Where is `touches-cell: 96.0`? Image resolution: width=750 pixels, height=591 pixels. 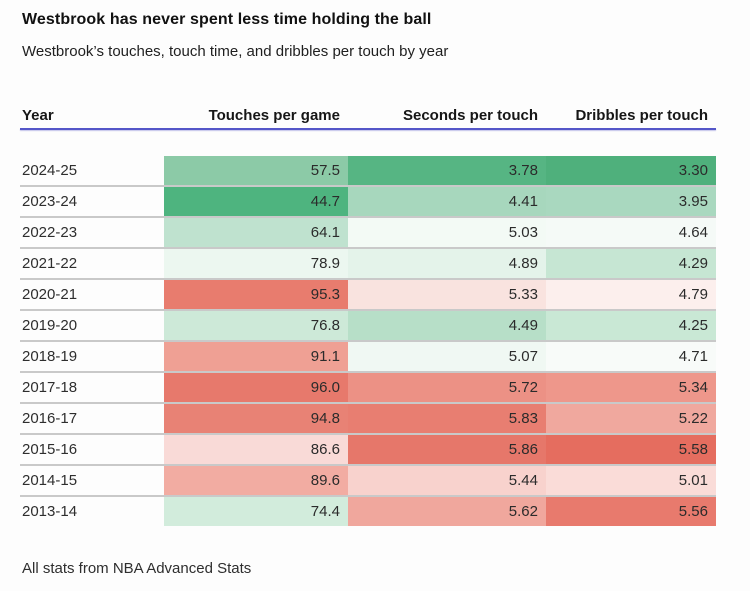
touches-cell: 96.0 is located at coordinates (256, 387).